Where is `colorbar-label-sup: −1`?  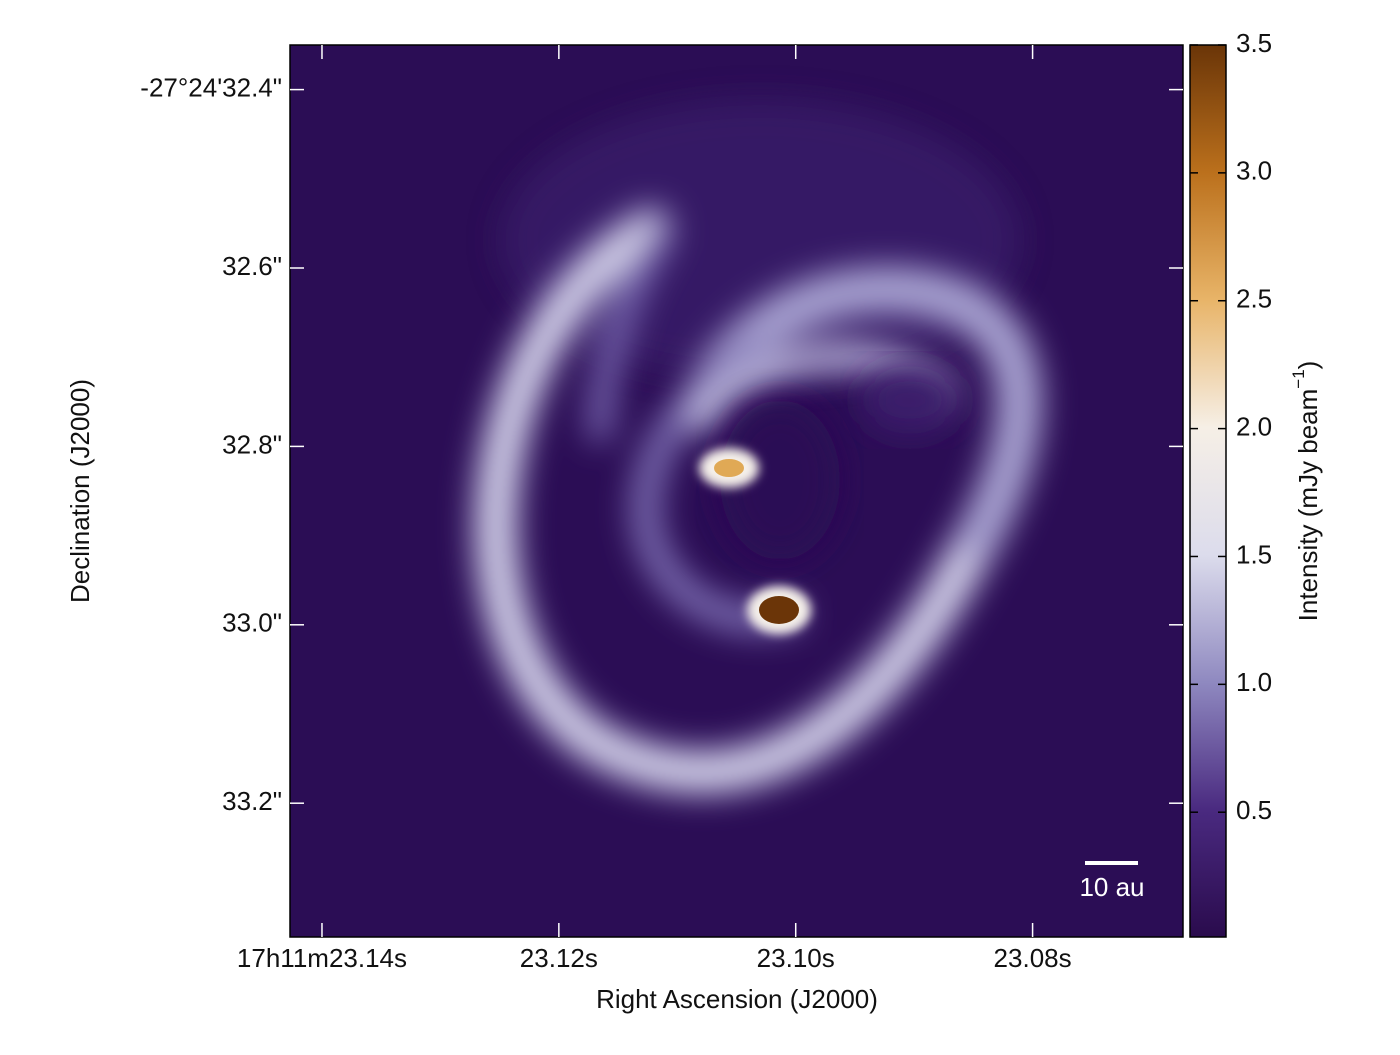 colorbar-label-sup: −1 is located at coordinates (1298, 378).